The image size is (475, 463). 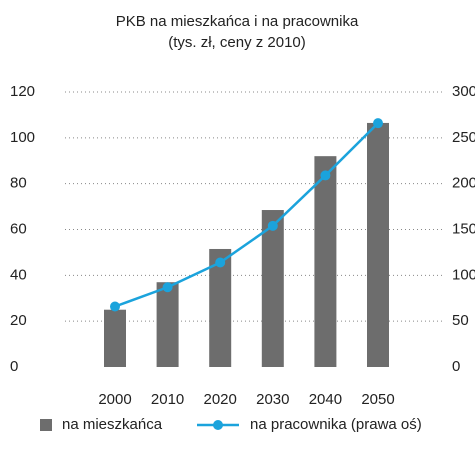 I want to click on y2-tick-label: 0, so click(x=456, y=366).